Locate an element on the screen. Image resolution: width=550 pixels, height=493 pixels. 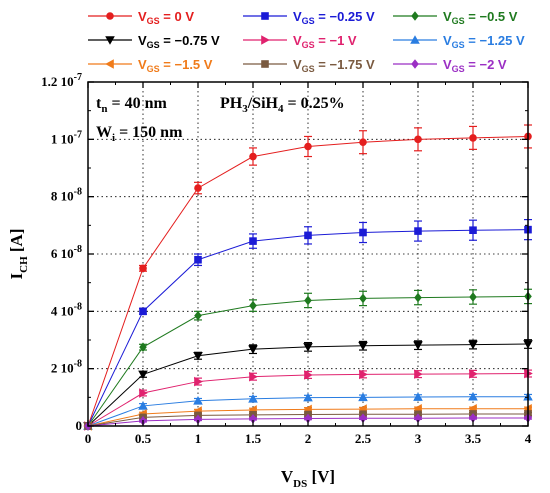
y-tick-exponent: -8 is located at coordinates (78, 364).